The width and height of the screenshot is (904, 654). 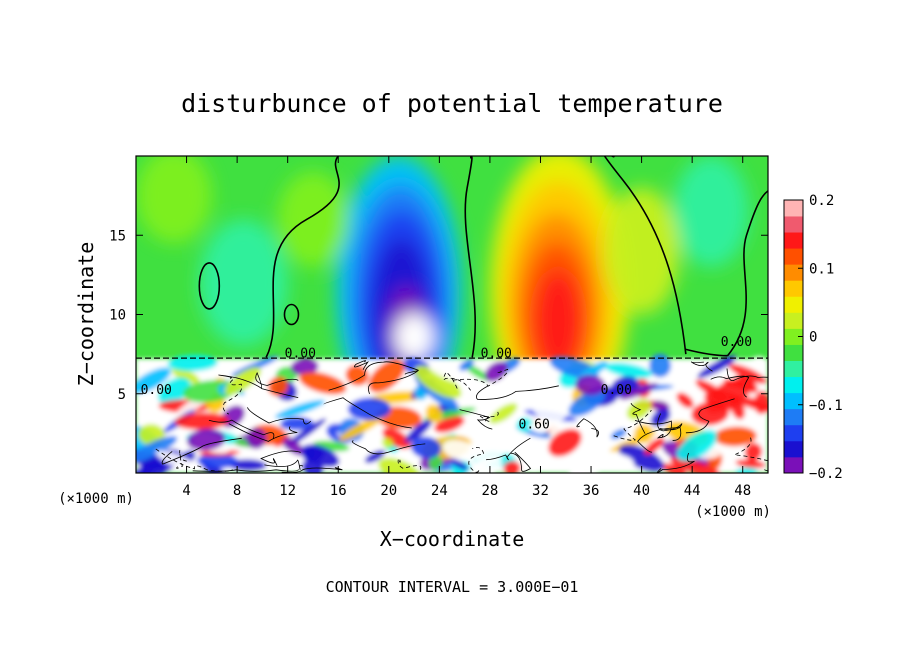 What do you see at coordinates (452, 587) in the screenshot?
I see `contour-interval-text: CONTOUR INTERVAL = 3.000E−01` at bounding box center [452, 587].